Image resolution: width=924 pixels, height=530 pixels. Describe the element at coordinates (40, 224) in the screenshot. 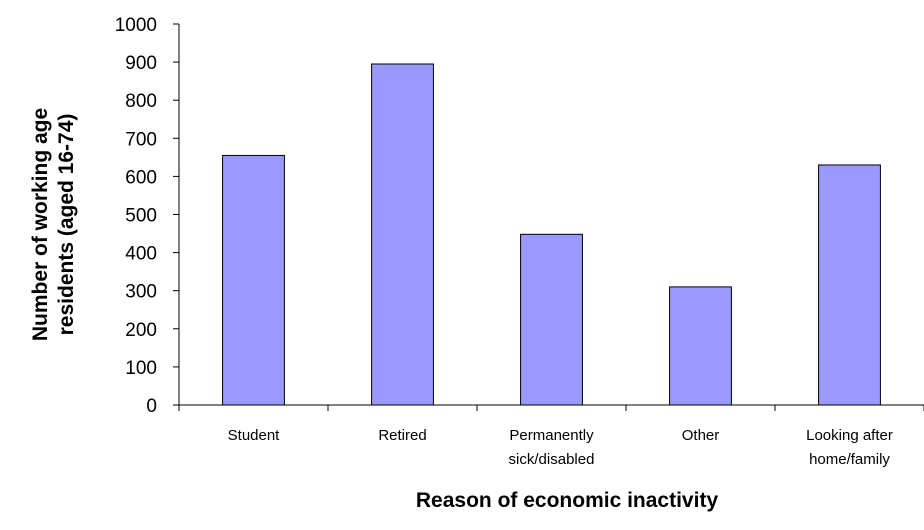

I see `y-axis-title-line: Number of working age` at that location.